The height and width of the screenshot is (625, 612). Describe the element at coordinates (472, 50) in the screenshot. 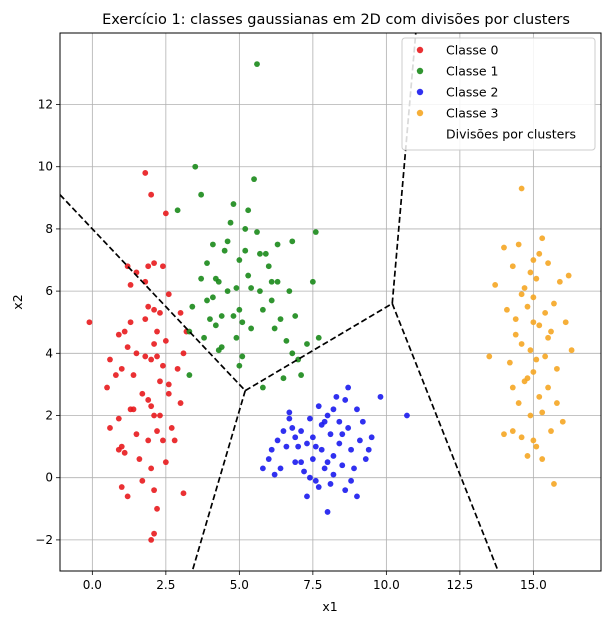

I see `legend-label: Classe 0` at that location.